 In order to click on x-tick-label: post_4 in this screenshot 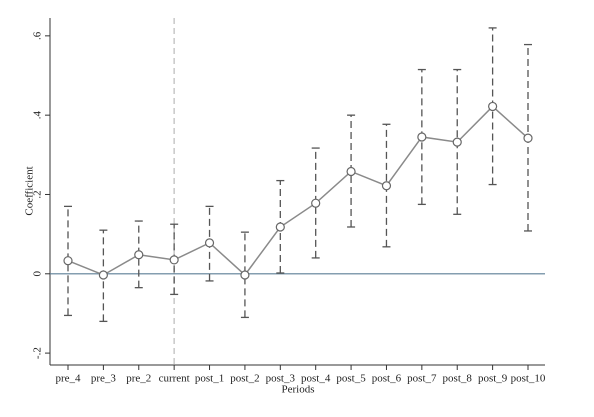, I will do `click(316, 379)`.